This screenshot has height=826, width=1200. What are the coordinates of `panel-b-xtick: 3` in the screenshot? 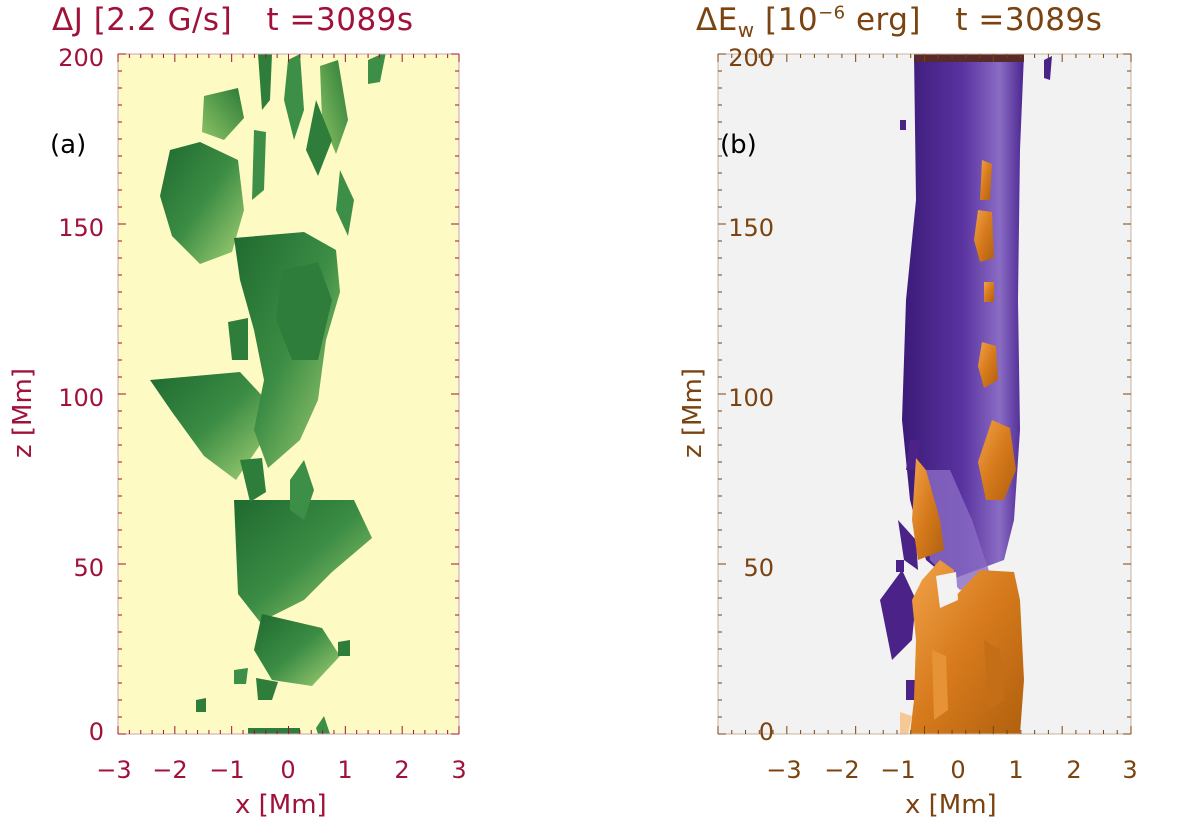 It's located at (1130, 770).